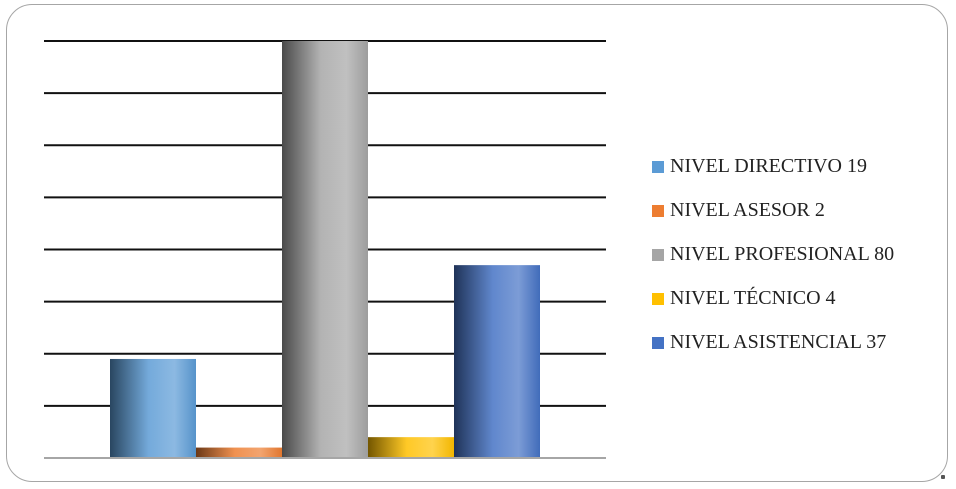 Image resolution: width=956 pixels, height=489 pixels. Describe the element at coordinates (778, 342) in the screenshot. I see `legend-label: NIVEL ASISTENCIAL 37` at that location.